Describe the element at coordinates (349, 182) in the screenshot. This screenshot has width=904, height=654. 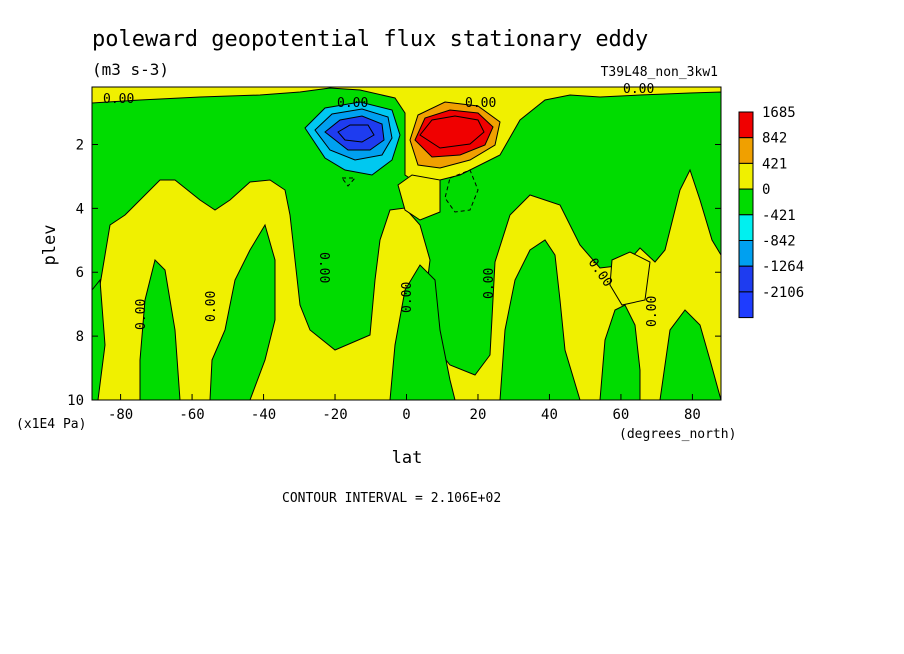
I see `dashed-contour-small` at that location.